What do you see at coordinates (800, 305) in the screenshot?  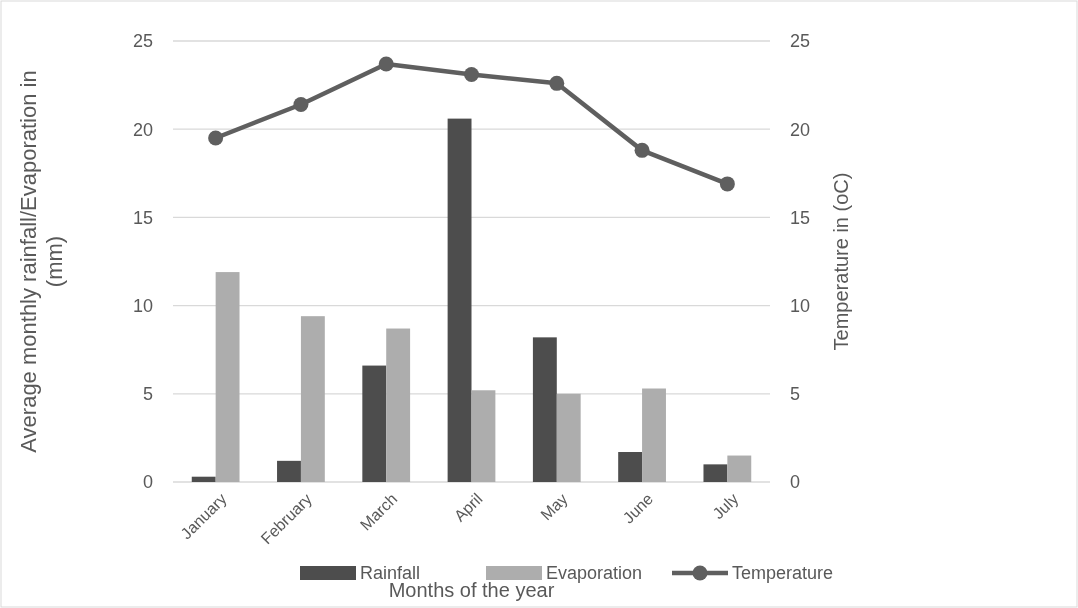 I see `y2-tick-label: 10` at bounding box center [800, 305].